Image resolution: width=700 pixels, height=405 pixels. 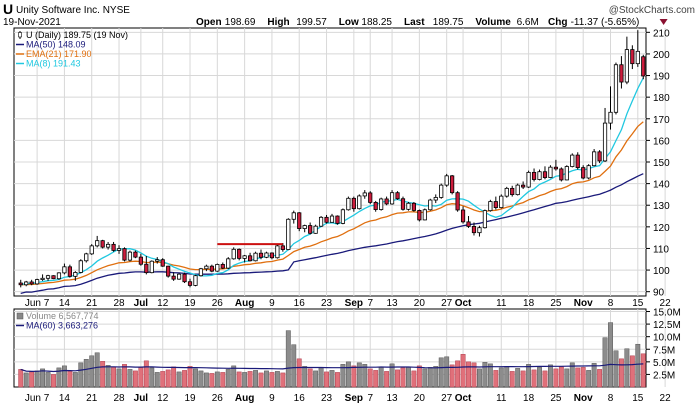 I want to click on price-tick-label: 210, so click(x=661, y=33).